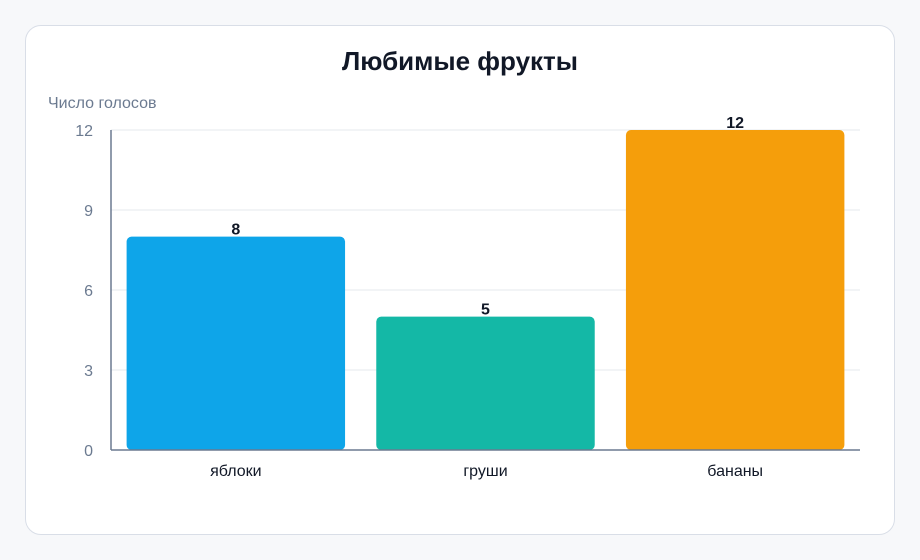 The width and height of the screenshot is (920, 560). What do you see at coordinates (485, 310) in the screenshot?
I see `bar-value-label: 5` at bounding box center [485, 310].